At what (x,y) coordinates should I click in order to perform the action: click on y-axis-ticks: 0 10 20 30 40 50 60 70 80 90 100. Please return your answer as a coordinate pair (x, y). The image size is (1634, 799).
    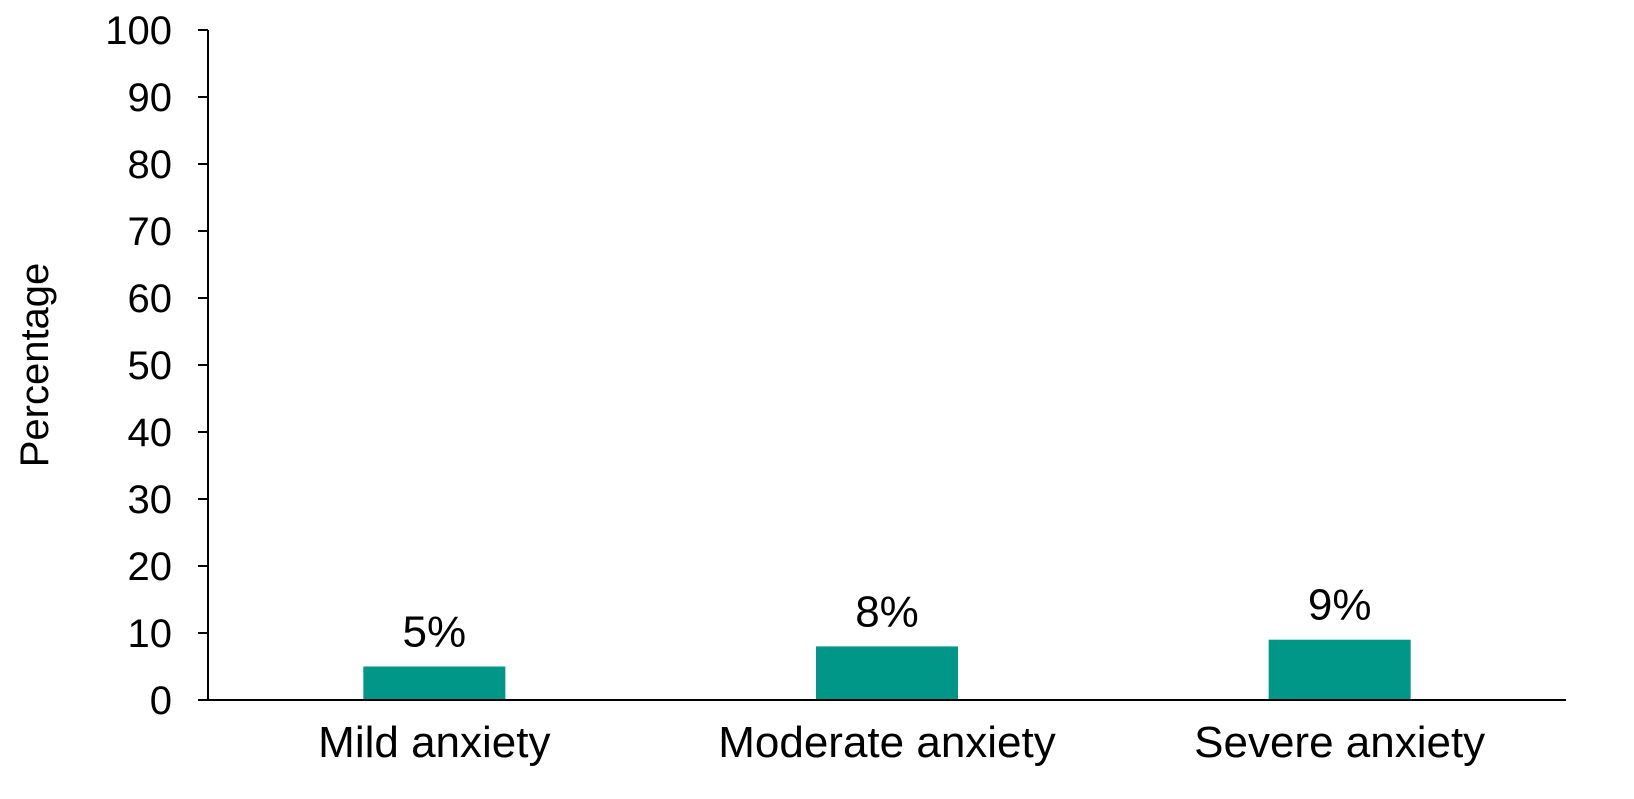
    Looking at the image, I should click on (156, 366).